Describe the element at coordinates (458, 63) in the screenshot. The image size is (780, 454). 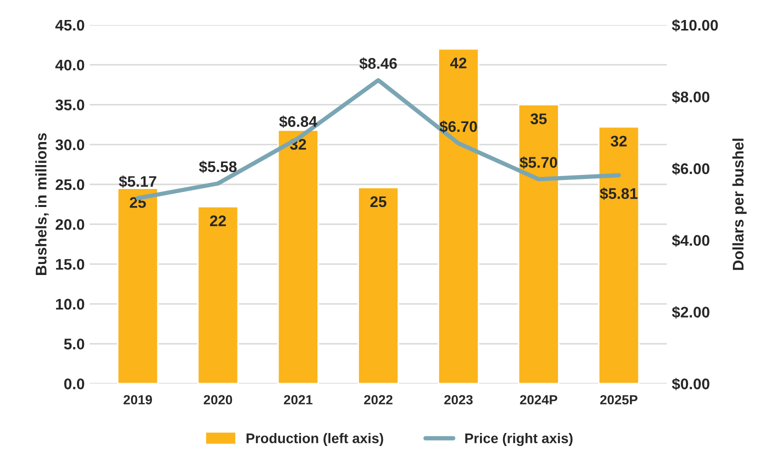
I see `data-label: 42` at that location.